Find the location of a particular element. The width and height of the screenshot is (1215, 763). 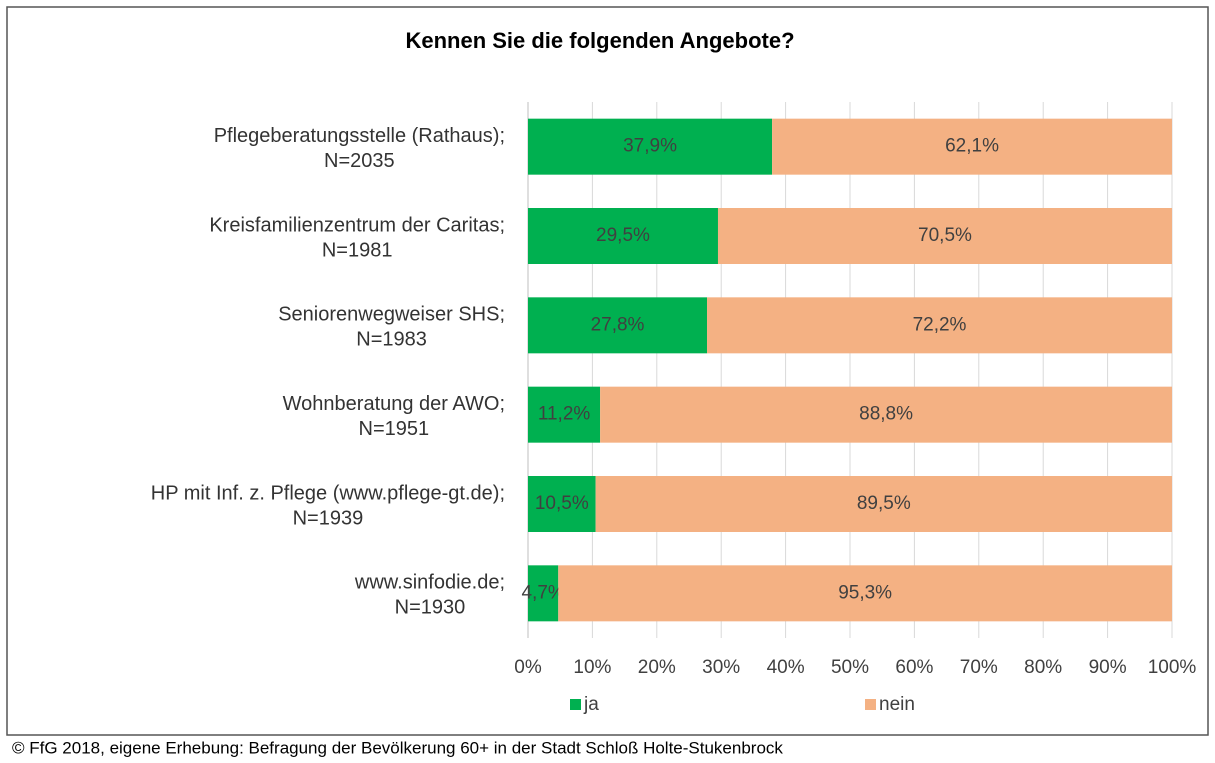

x-tick-label: 100% is located at coordinates (1172, 667).